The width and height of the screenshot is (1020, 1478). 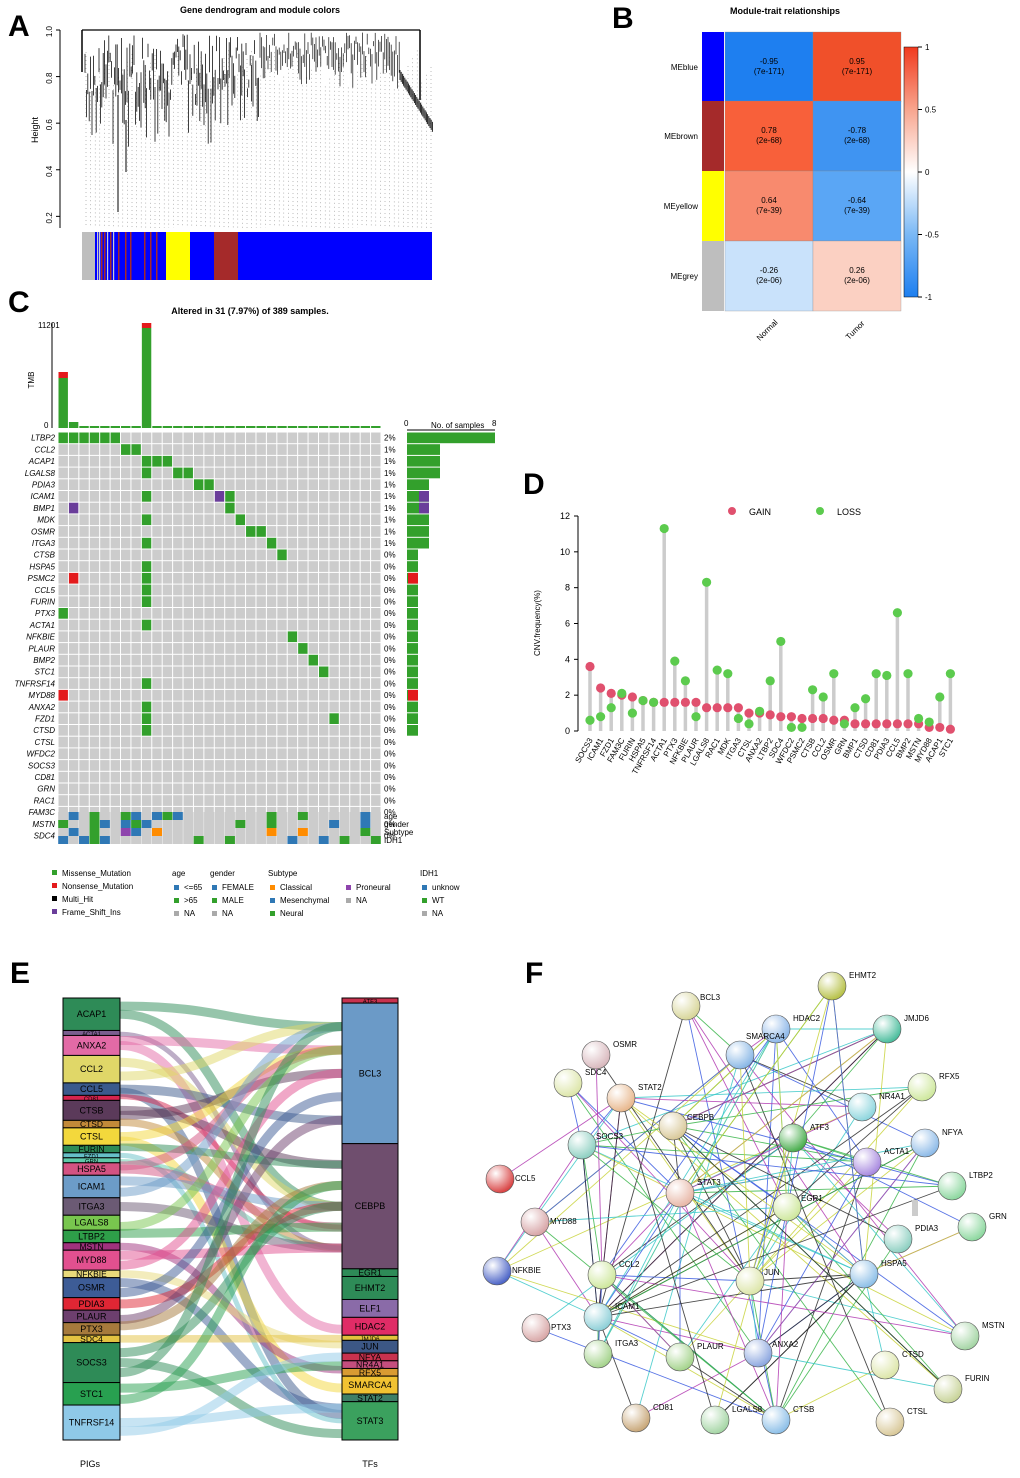 I want to click on protein-node, so click(x=500, y=1179).